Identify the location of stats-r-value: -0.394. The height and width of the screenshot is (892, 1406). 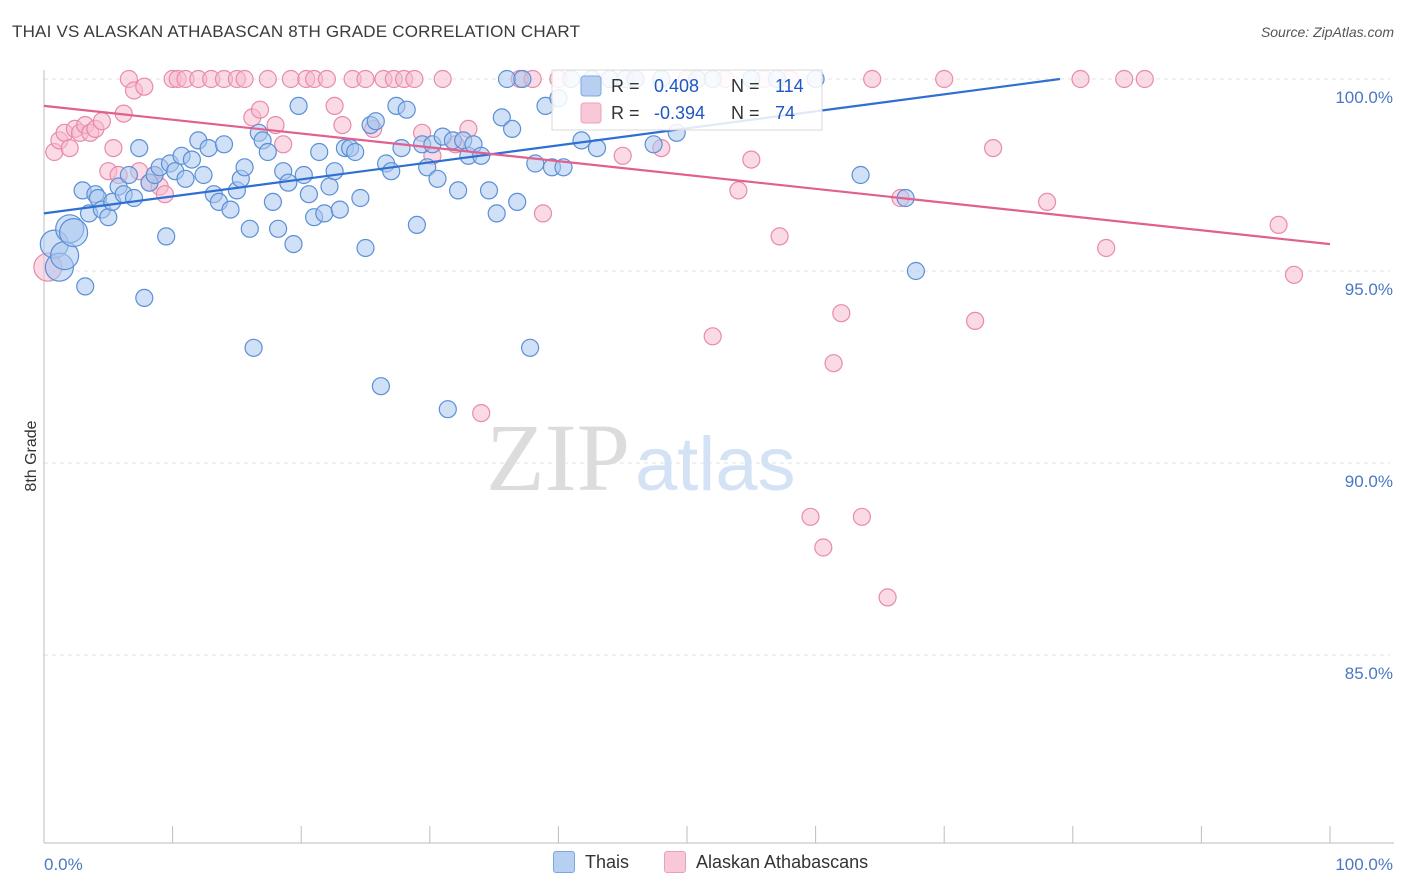
(679, 113).